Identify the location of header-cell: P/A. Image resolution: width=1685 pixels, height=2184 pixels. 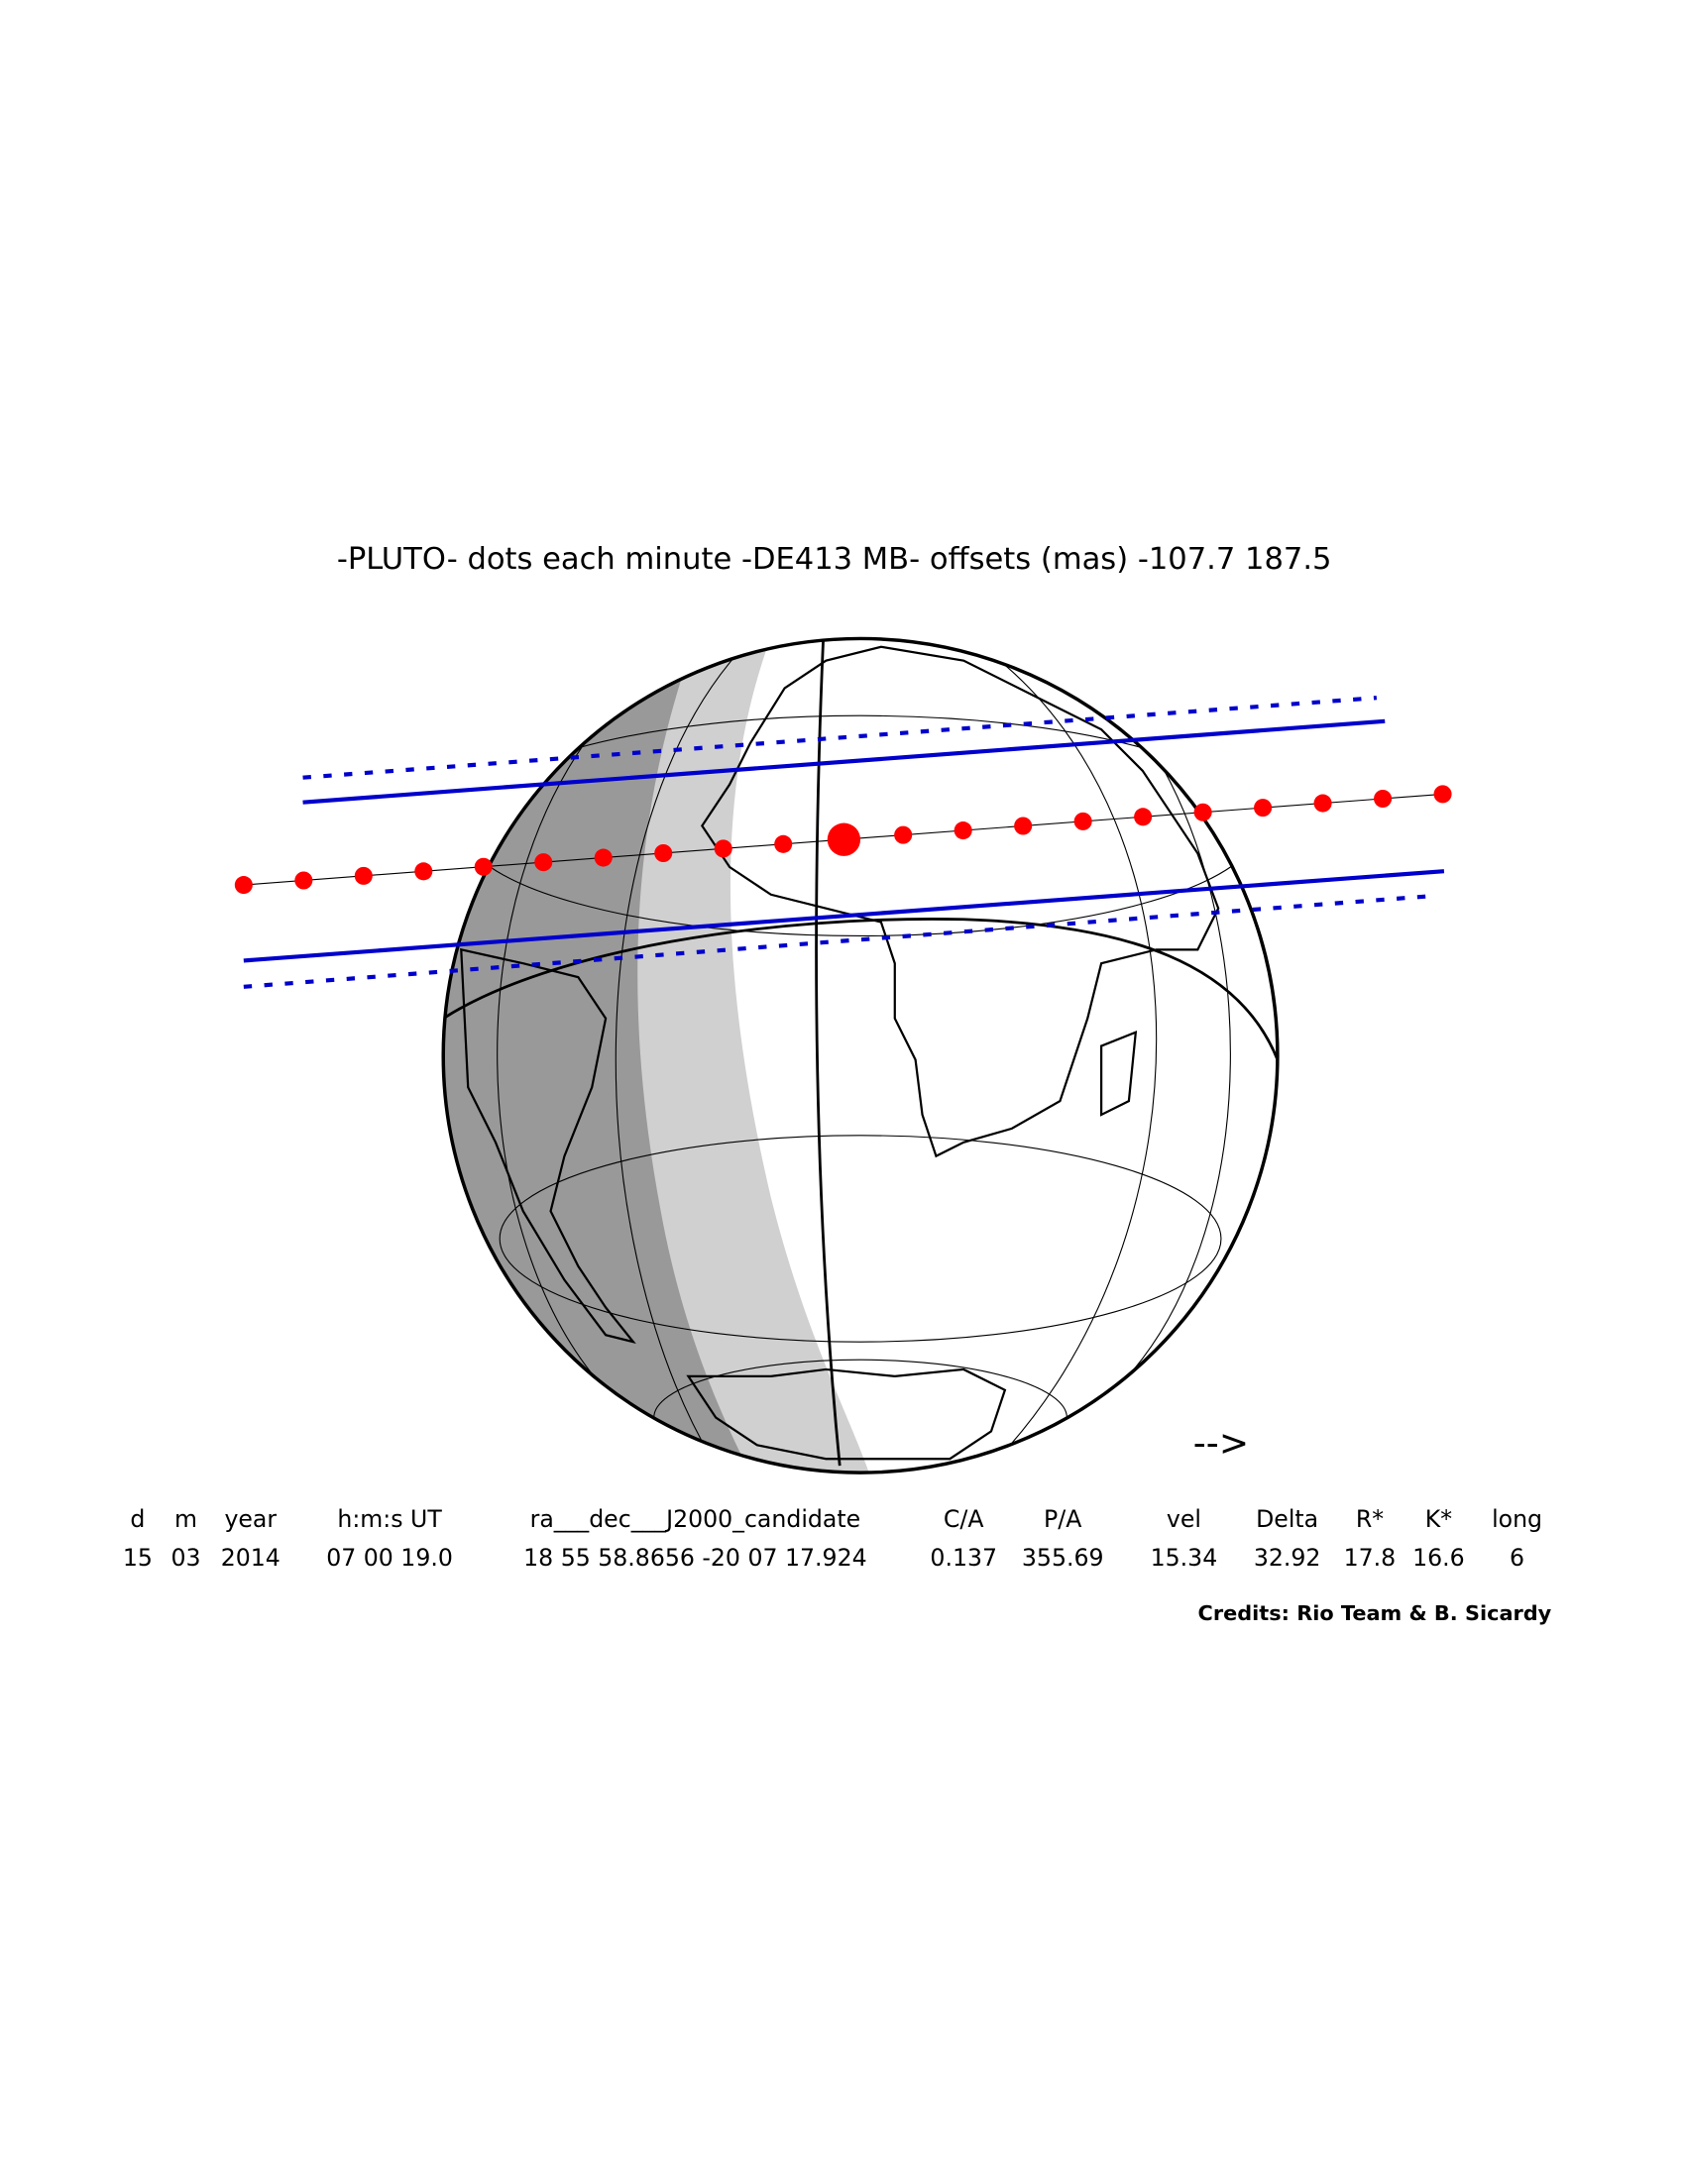
(1062, 1519).